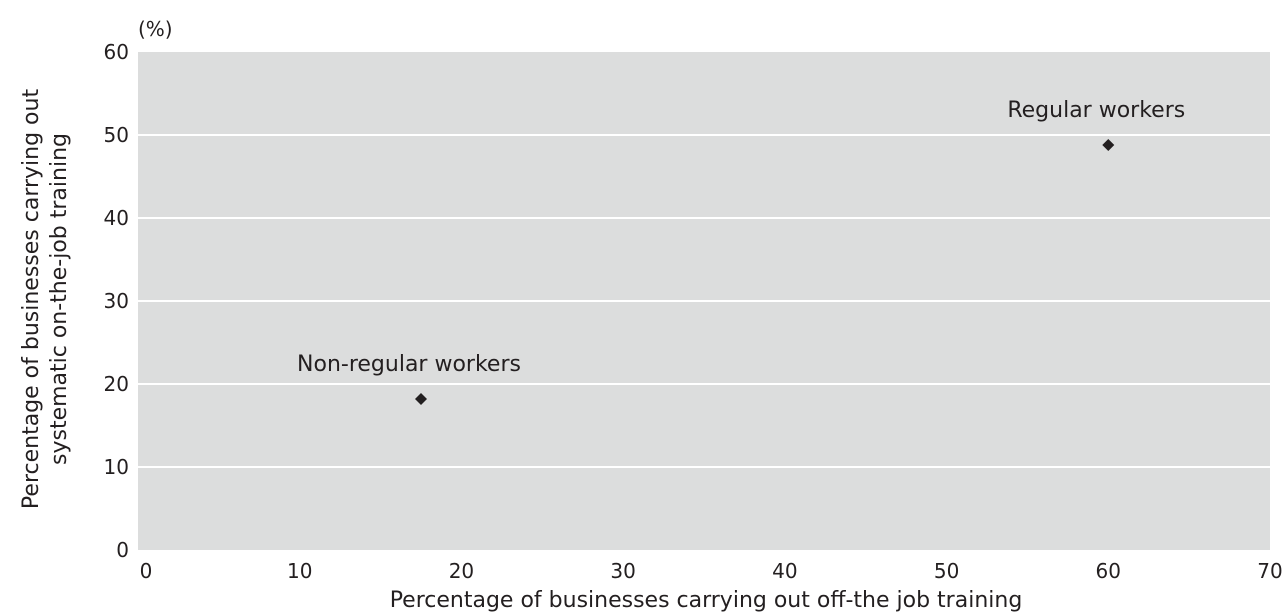  What do you see at coordinates (155, 29) in the screenshot?
I see `y-axis-unit: (%)` at bounding box center [155, 29].